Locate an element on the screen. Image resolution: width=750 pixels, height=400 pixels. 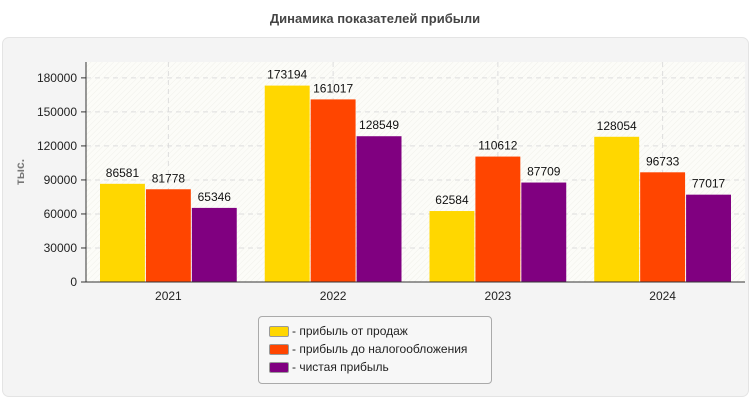
data-label: 81778 is located at coordinates (169, 178).